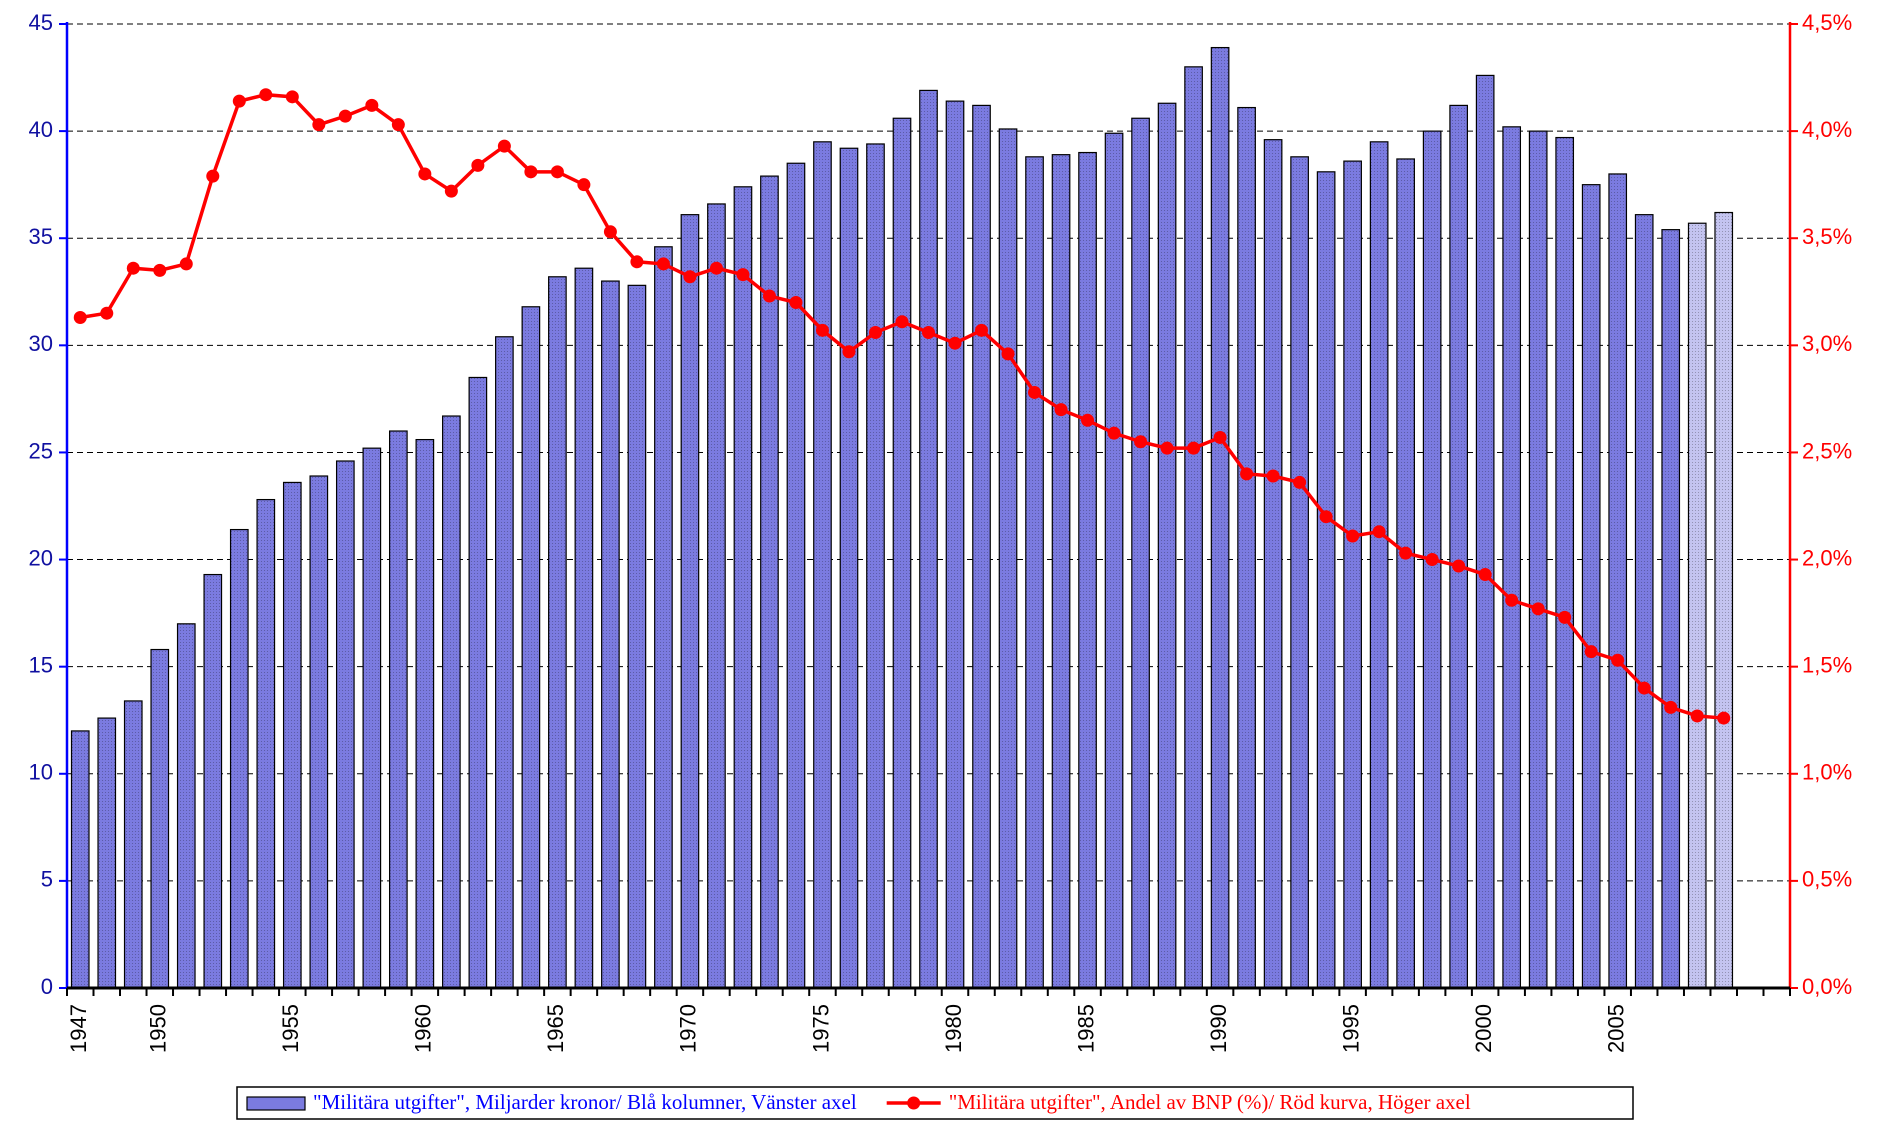 The image size is (1883, 1123). What do you see at coordinates (1483, 1028) in the screenshot?
I see `x-tick-label: 2000` at bounding box center [1483, 1028].